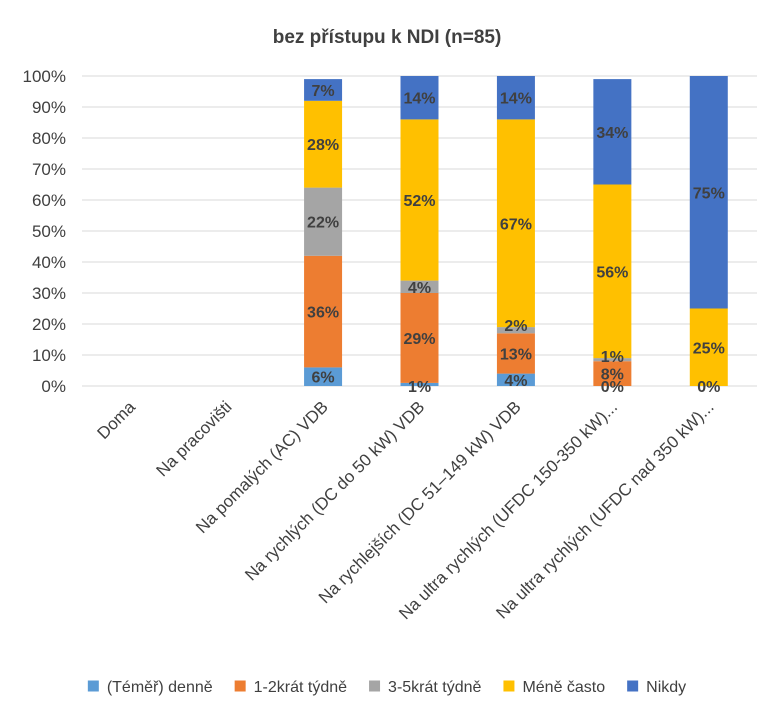 The width and height of the screenshot is (774, 722). What do you see at coordinates (49, 262) in the screenshot?
I see `y-tick-label: 40%` at bounding box center [49, 262].